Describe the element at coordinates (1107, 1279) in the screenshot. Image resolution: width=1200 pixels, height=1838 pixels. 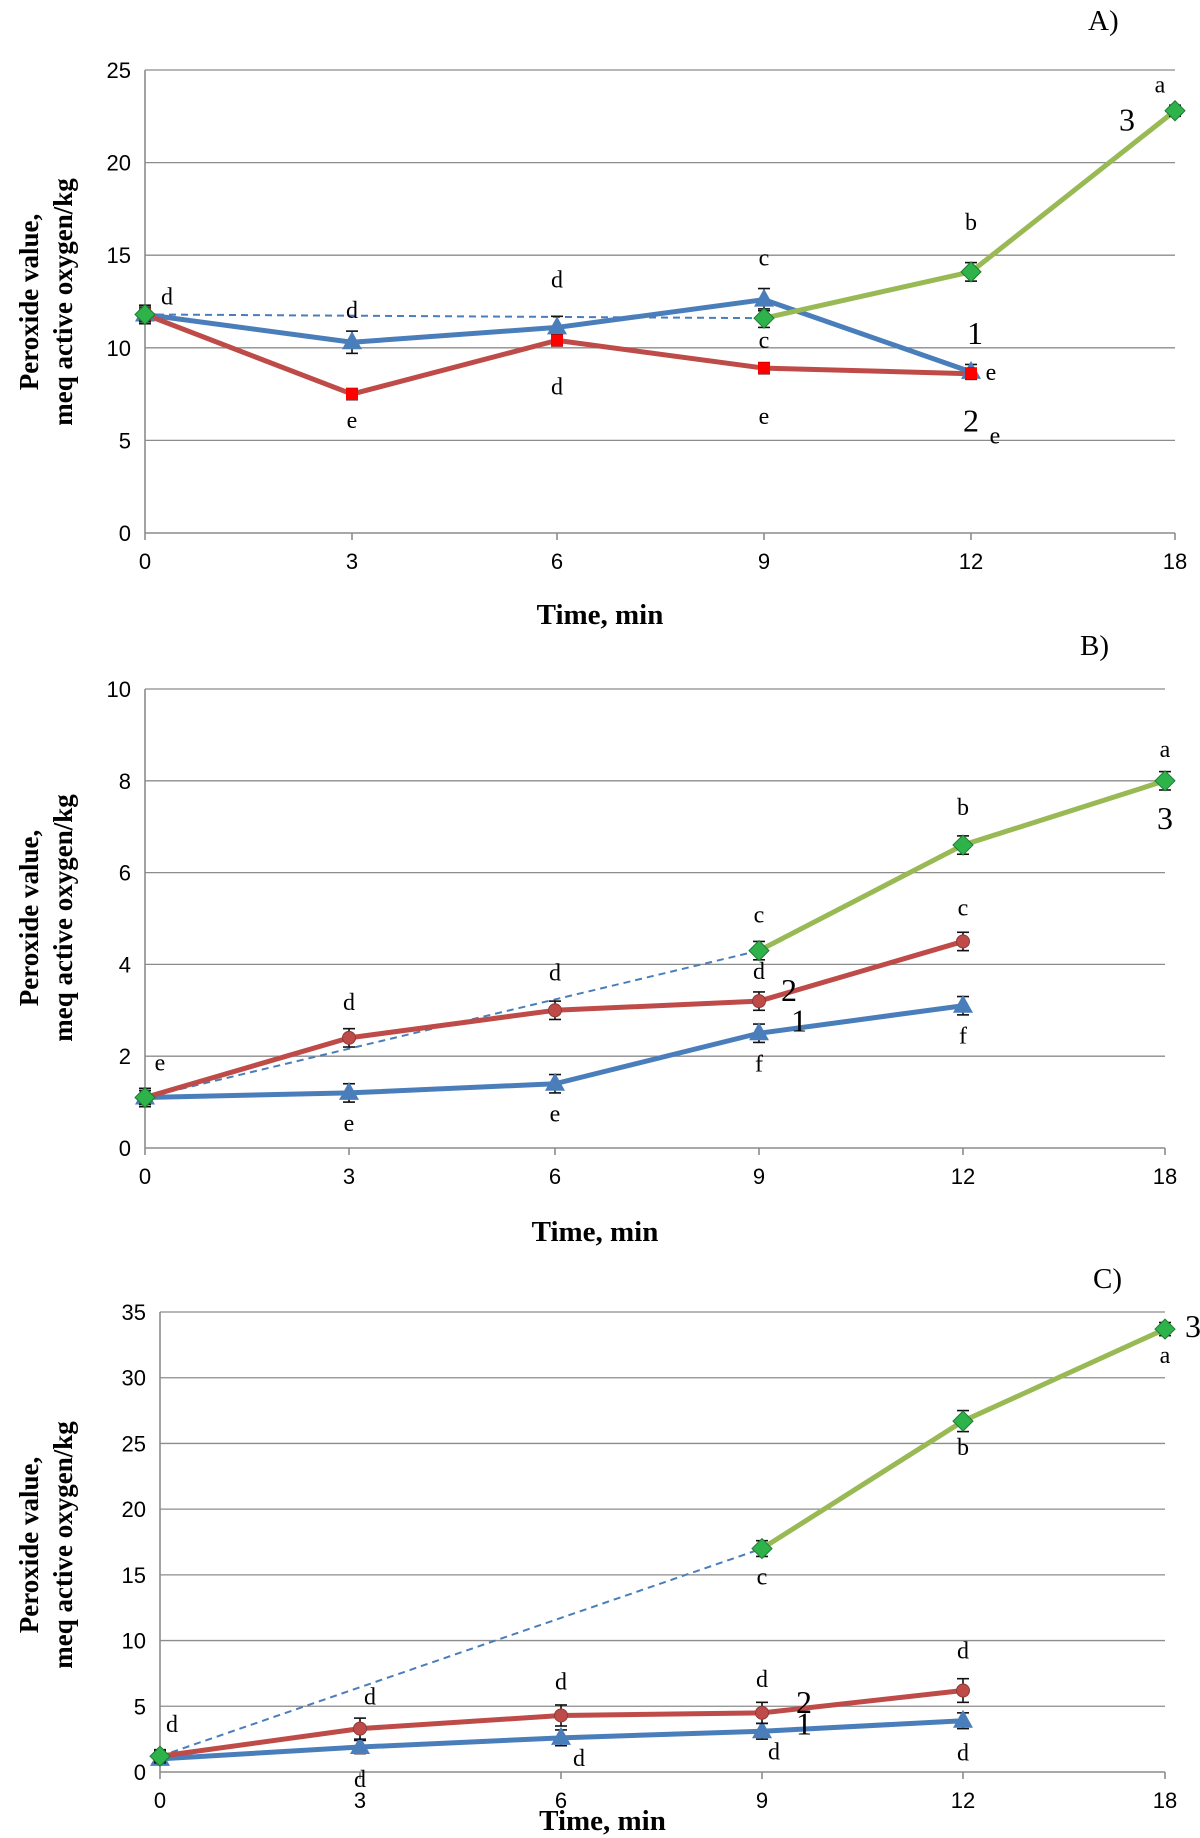
I see `panel-label: C)` at that location.